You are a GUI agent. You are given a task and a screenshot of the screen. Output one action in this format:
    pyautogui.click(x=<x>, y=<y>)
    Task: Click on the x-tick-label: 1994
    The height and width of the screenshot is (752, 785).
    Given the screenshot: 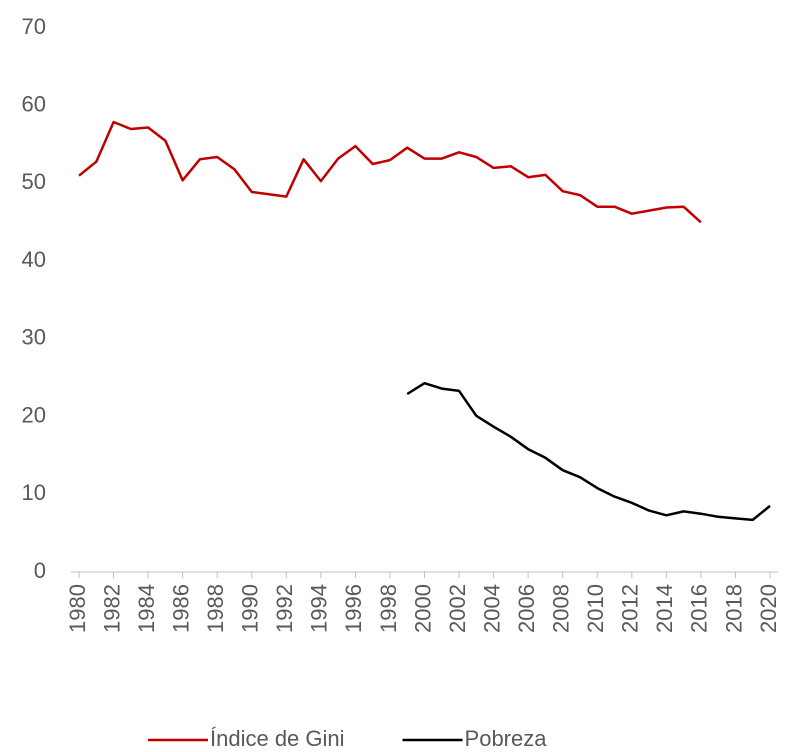 What is the action you would take?
    pyautogui.click(x=319, y=608)
    